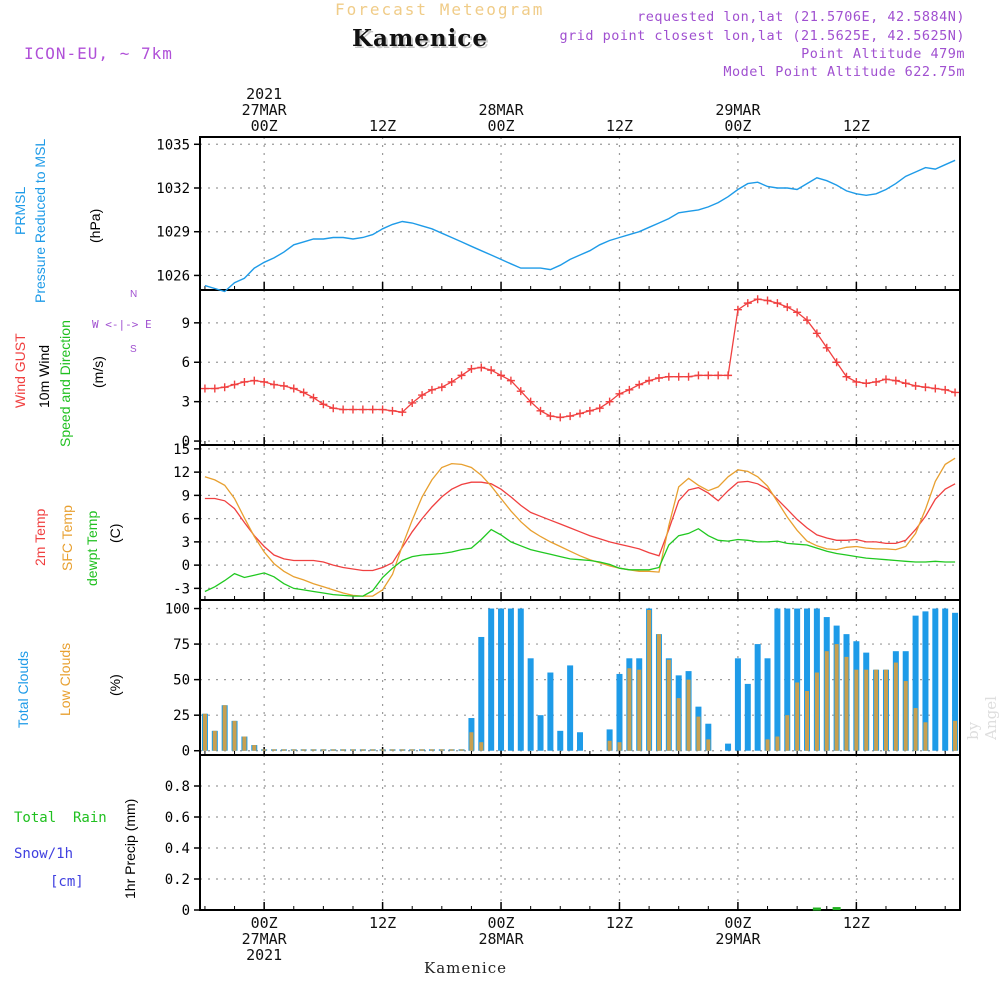 This screenshot has height=1000, width=1000. What do you see at coordinates (420, 38) in the screenshot?
I see `location-title: Kamenice` at bounding box center [420, 38].